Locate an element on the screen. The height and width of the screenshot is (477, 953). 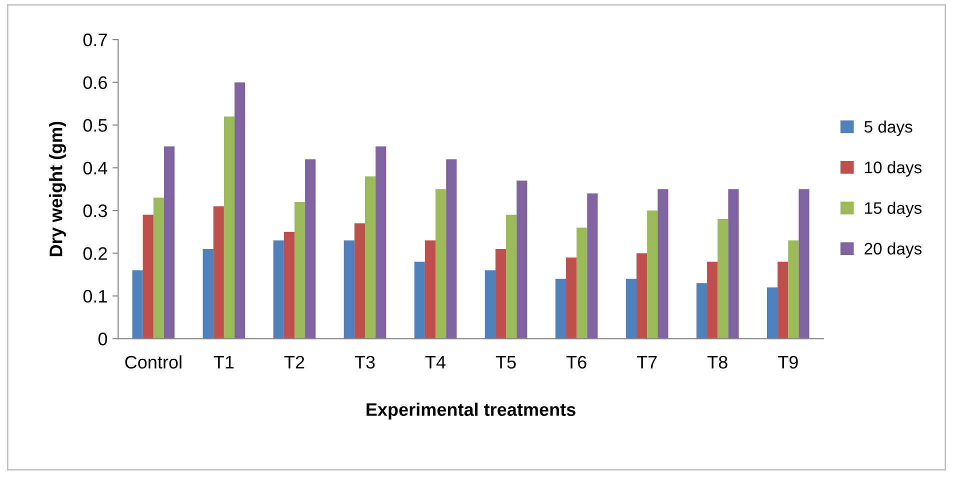
x-tick-label: T5 is located at coordinates (506, 362).